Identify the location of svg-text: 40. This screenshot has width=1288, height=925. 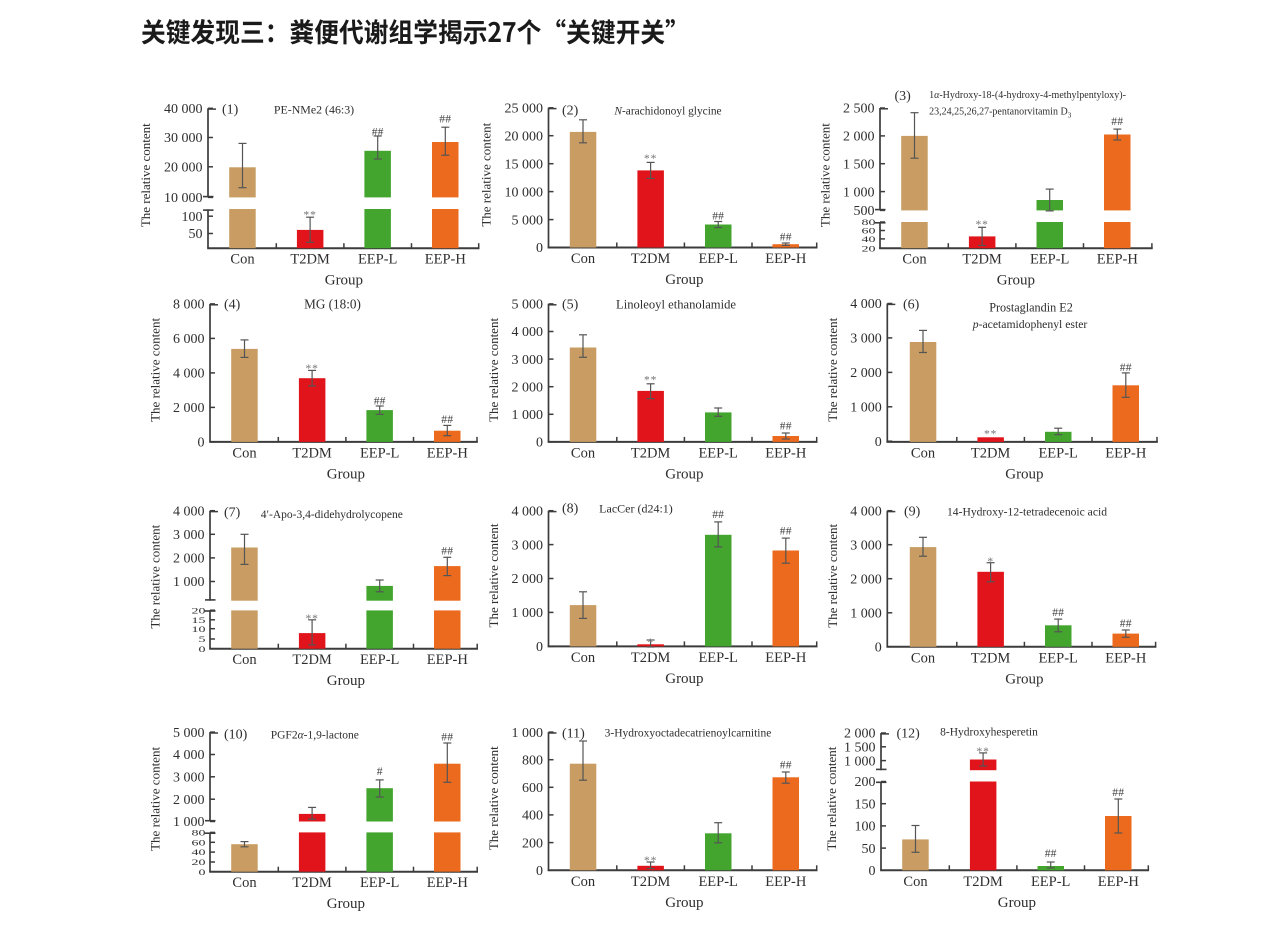
(199, 853).